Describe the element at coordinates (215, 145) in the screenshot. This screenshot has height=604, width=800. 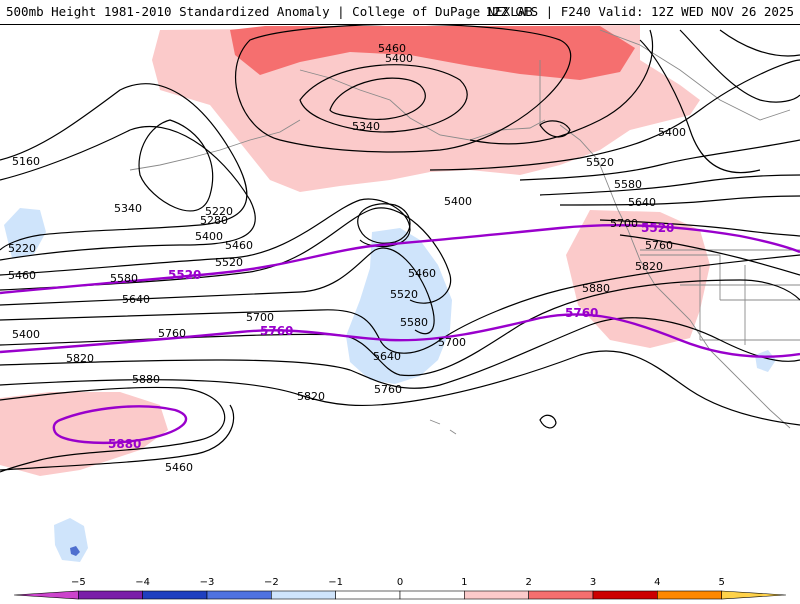
I see `aleutian-islands` at that location.